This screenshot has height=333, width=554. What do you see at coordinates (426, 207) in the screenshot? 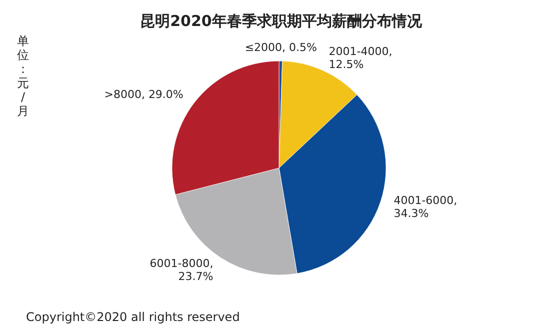
I see `slice-label: 4001-6000, 34.3%` at bounding box center [426, 207].